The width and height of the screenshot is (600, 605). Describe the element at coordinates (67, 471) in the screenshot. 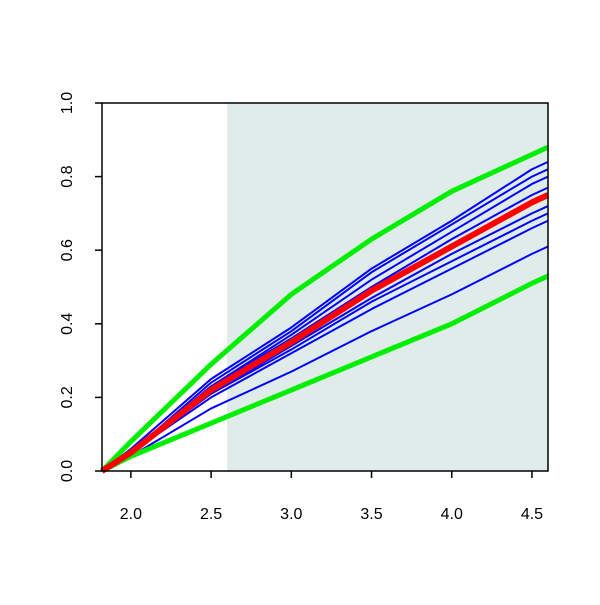

I see `y-tick-label: 0.0` at that location.